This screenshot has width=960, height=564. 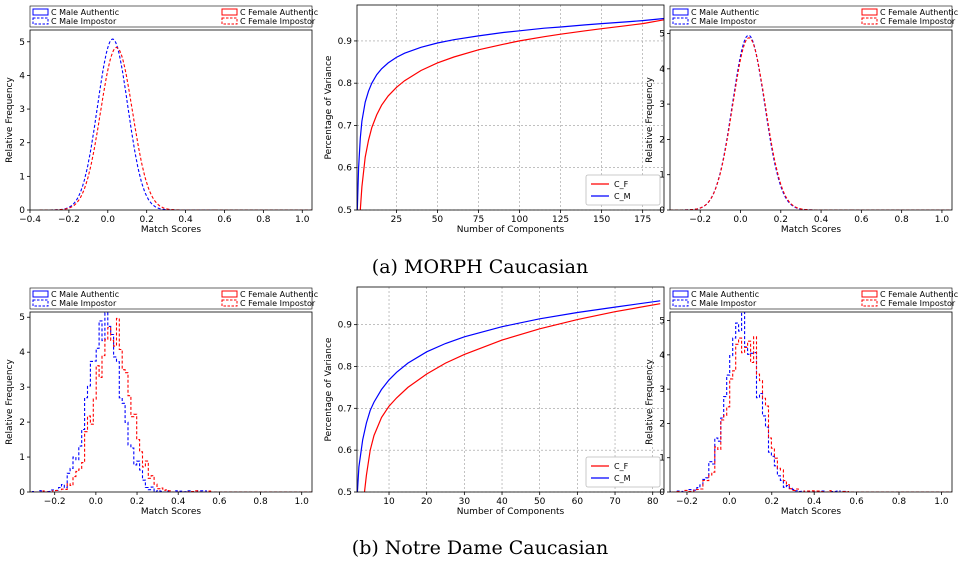 I want to click on y-tick-label: 0.5, so click(x=345, y=211).